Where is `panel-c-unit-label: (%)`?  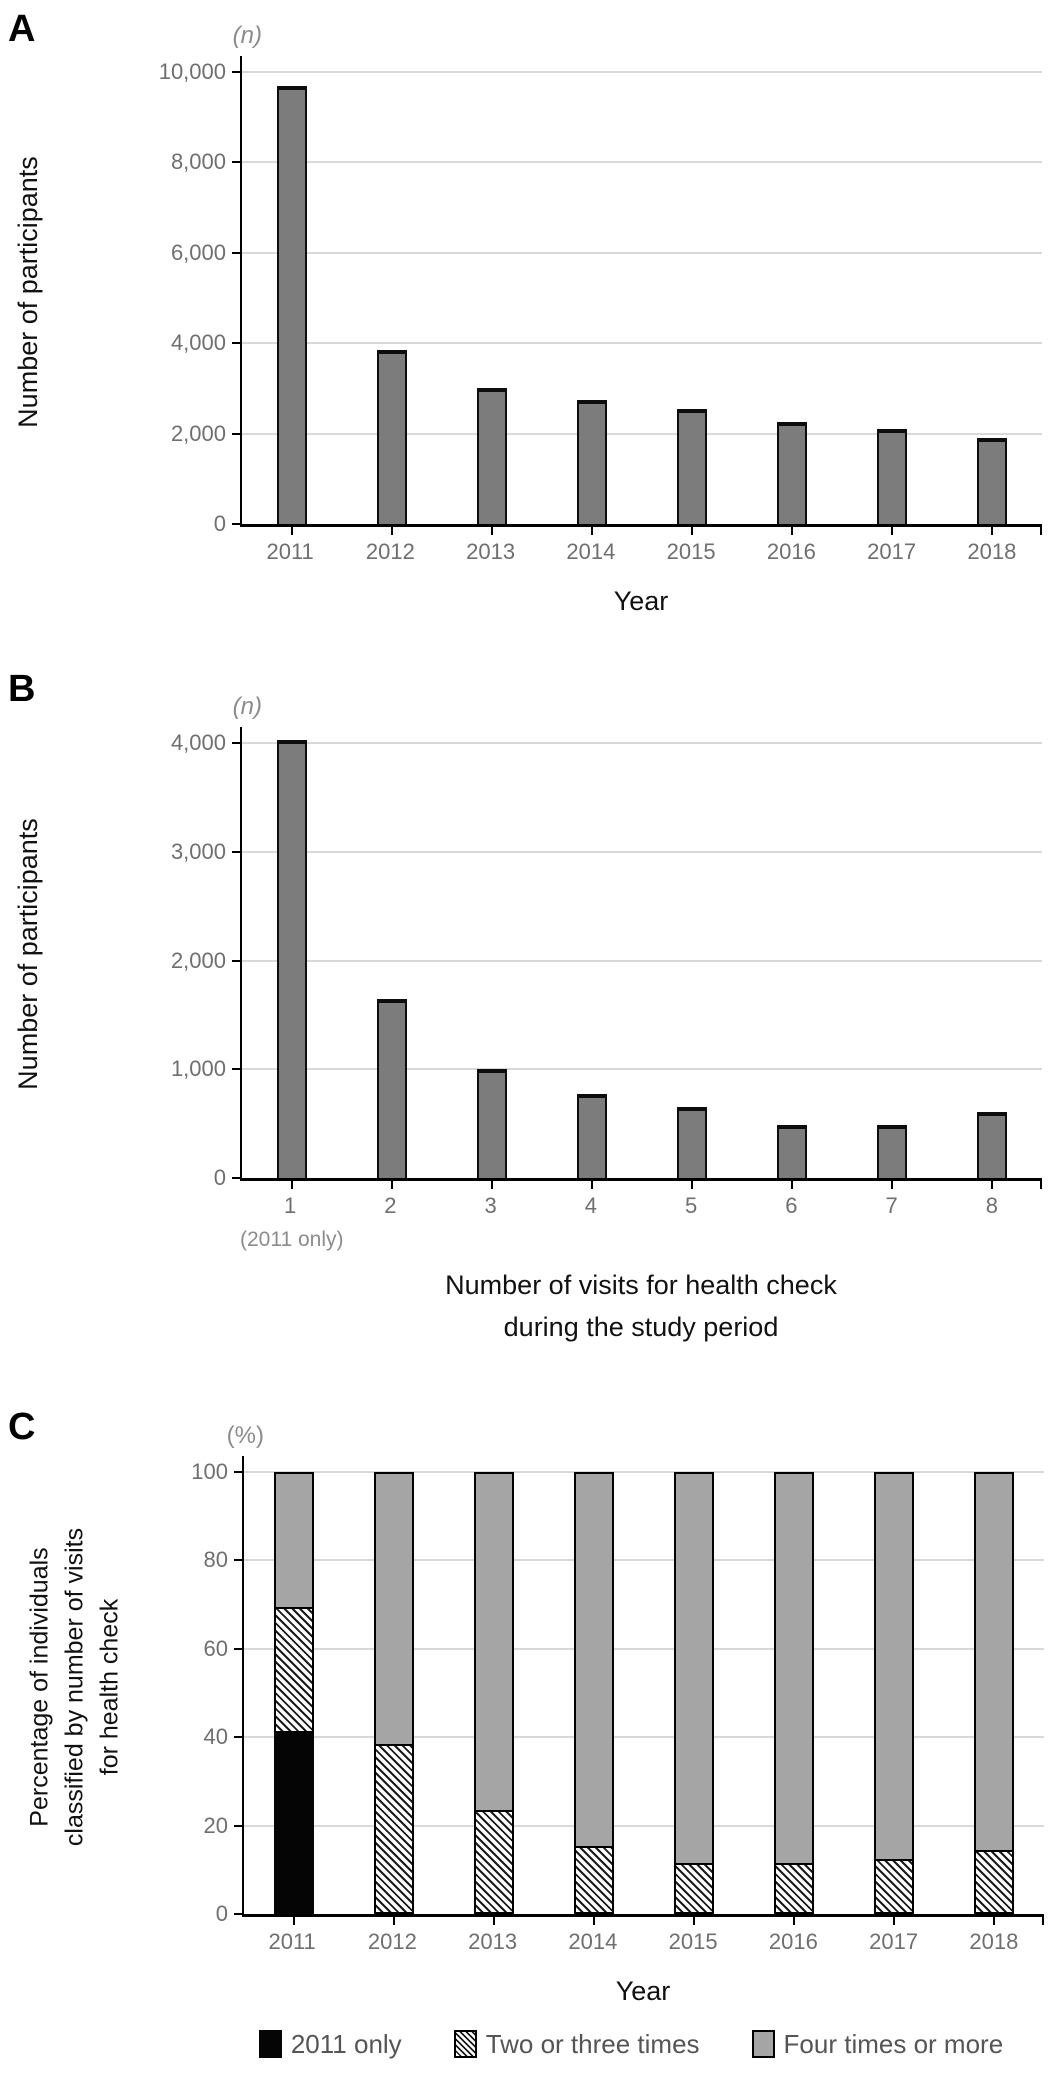 panel-c-unit-label: (%) is located at coordinates (245, 1435).